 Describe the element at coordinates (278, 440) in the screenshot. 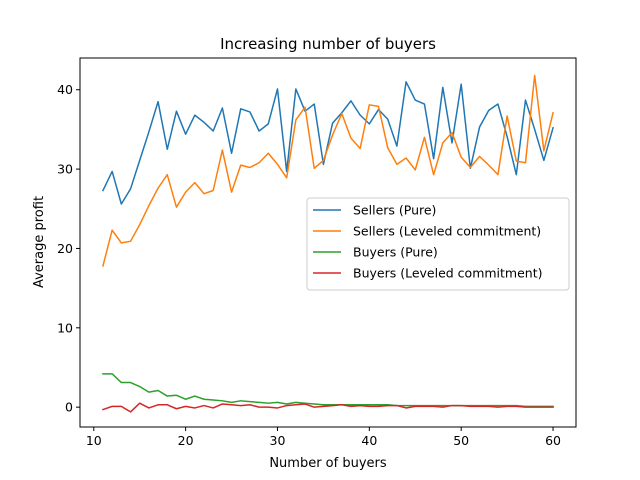

I see `x-tick-label-2: 30` at that location.